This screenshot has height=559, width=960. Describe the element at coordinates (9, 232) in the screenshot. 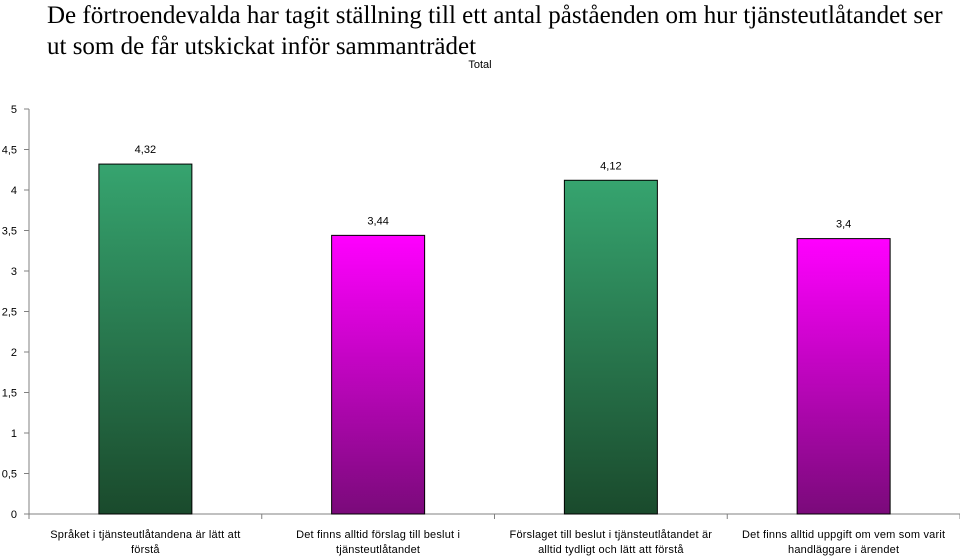

I see `y-tick-label: 3,5` at that location.